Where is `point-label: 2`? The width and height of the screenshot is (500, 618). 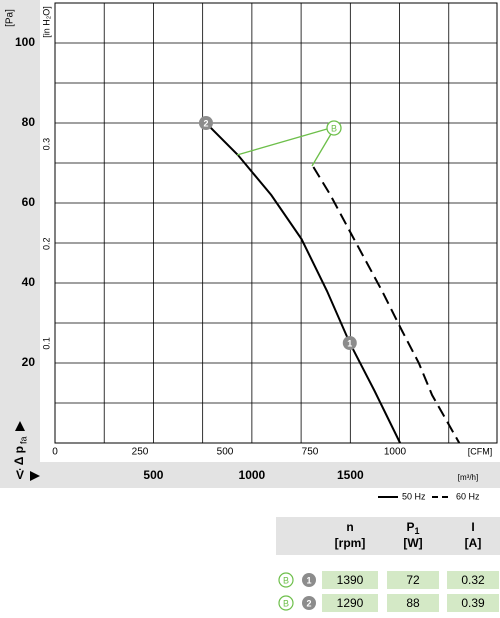
point-label: 2 is located at coordinates (205, 123).